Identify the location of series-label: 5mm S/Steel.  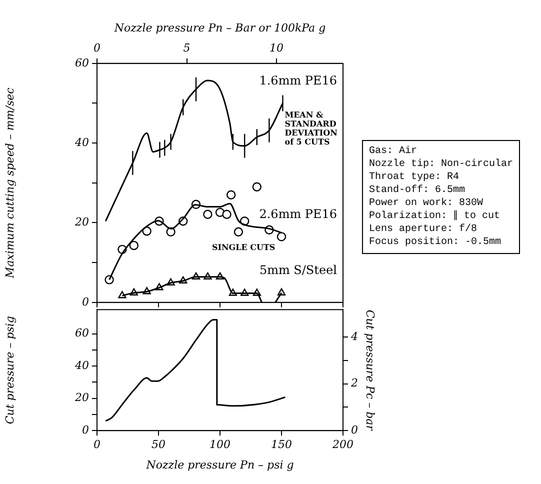
(298, 269).